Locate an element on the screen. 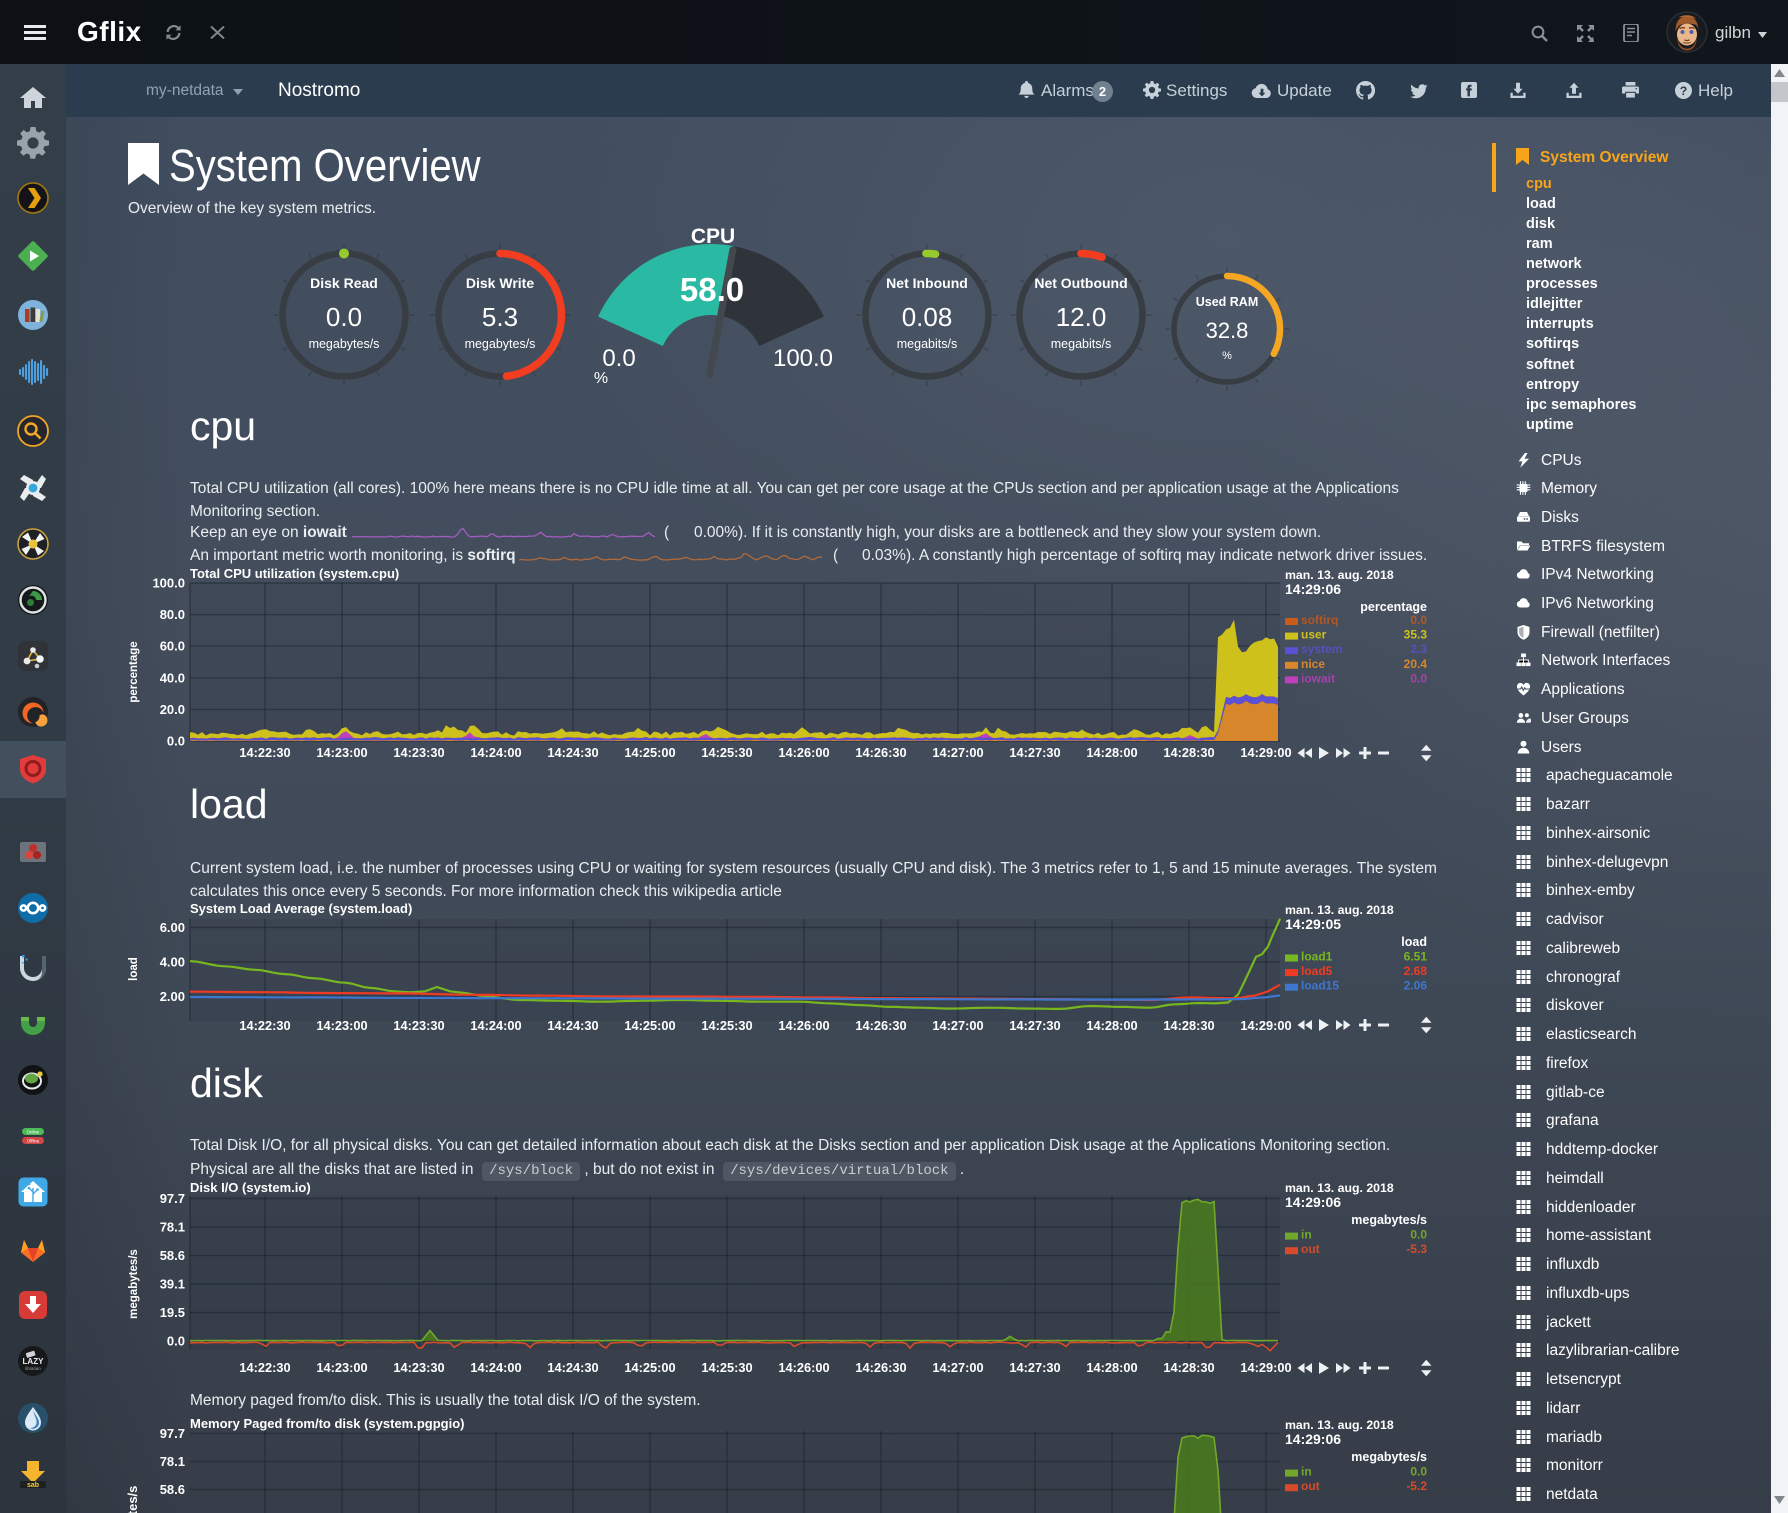  svg-text: 97.7 is located at coordinates (172, 1433).